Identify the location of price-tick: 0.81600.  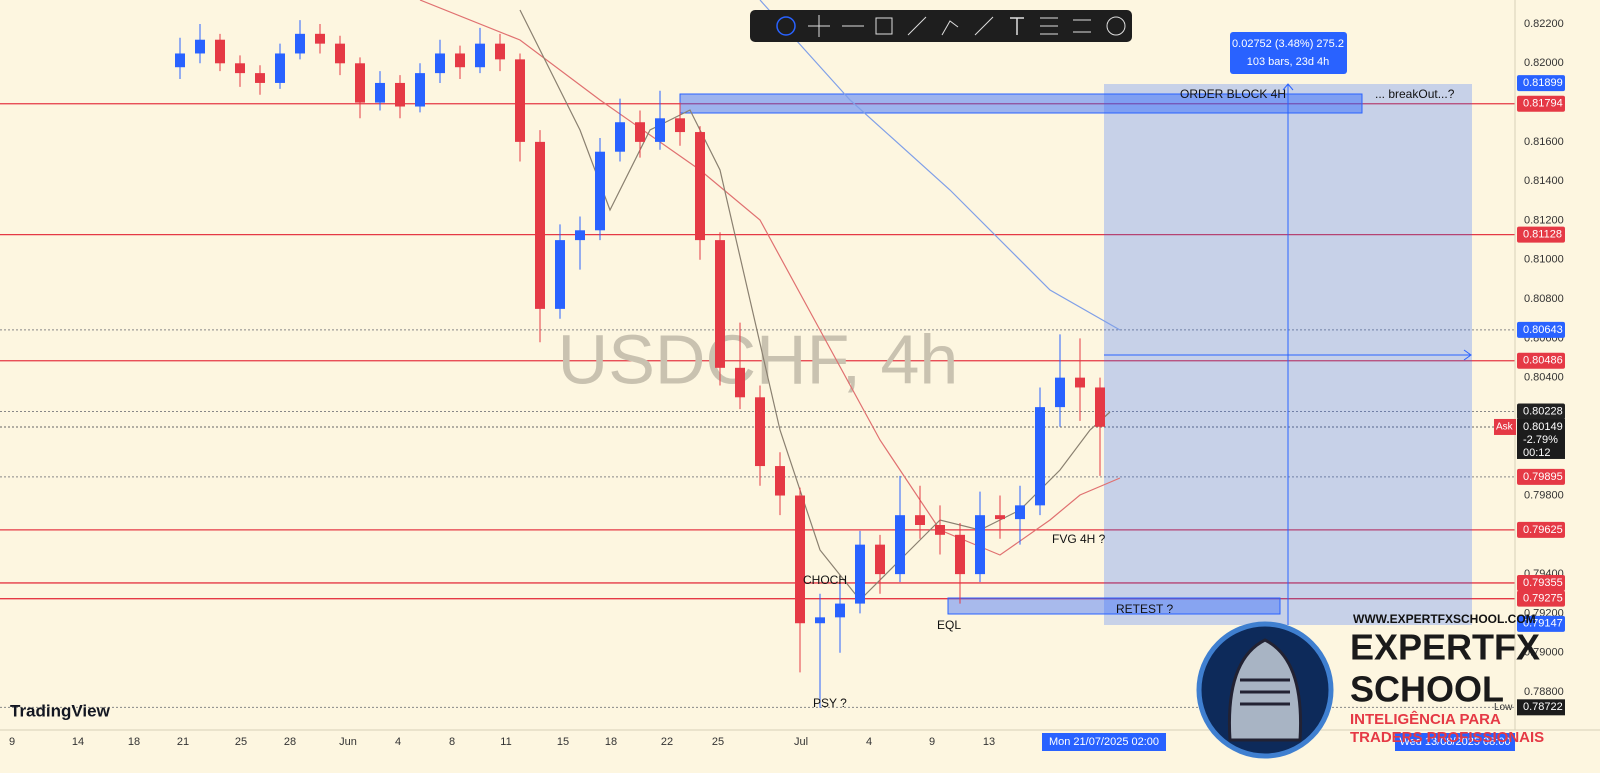
(1544, 142).